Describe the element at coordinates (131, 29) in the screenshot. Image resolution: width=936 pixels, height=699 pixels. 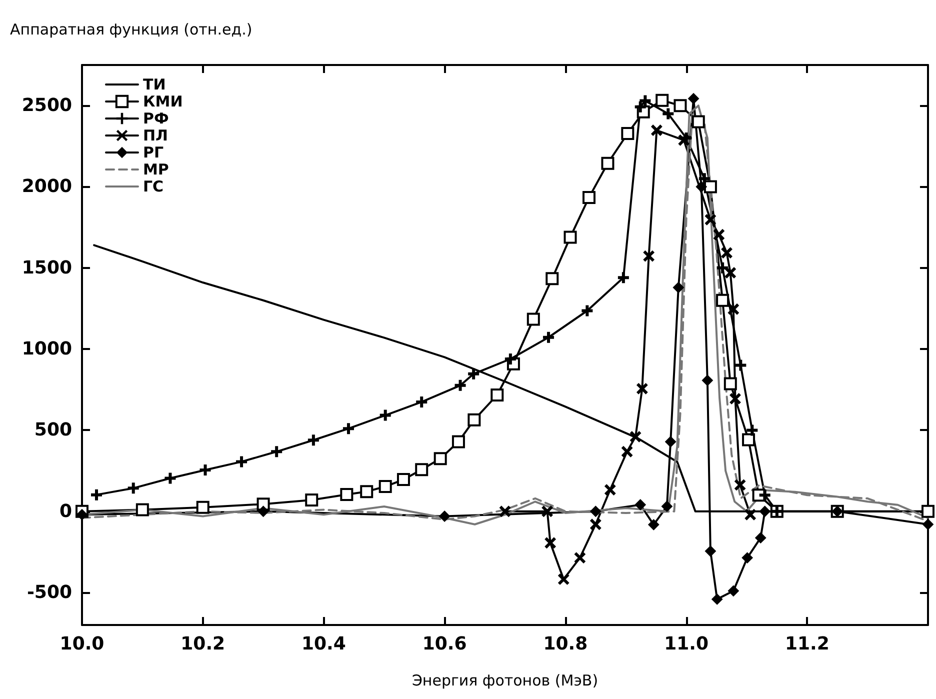
I see `y-axis-title: Аппаратная функция (отн.ед.)` at that location.